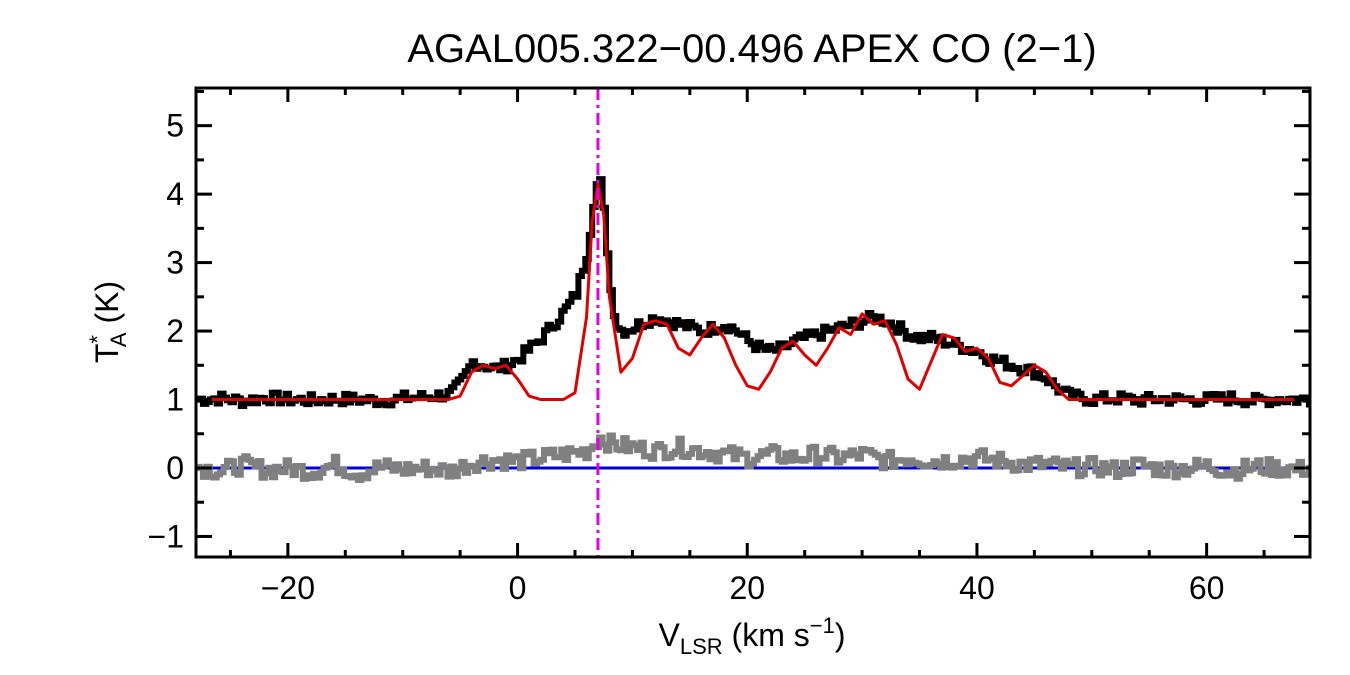 This screenshot has height=675, width=1350. Describe the element at coordinates (175, 263) in the screenshot. I see `y-tick-label: 3` at that location.